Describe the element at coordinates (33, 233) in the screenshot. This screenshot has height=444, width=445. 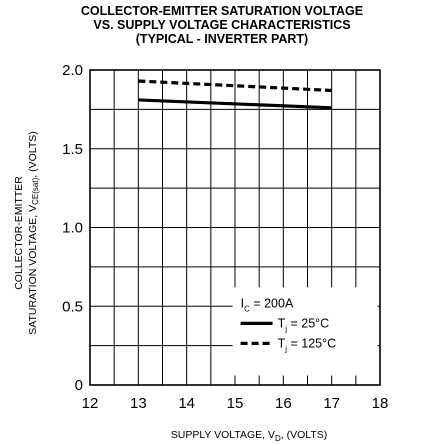
I see `y-axis-label-line-2: SATURATION VOLTAGE, VCE(sat), (VOLTS)` at that location.